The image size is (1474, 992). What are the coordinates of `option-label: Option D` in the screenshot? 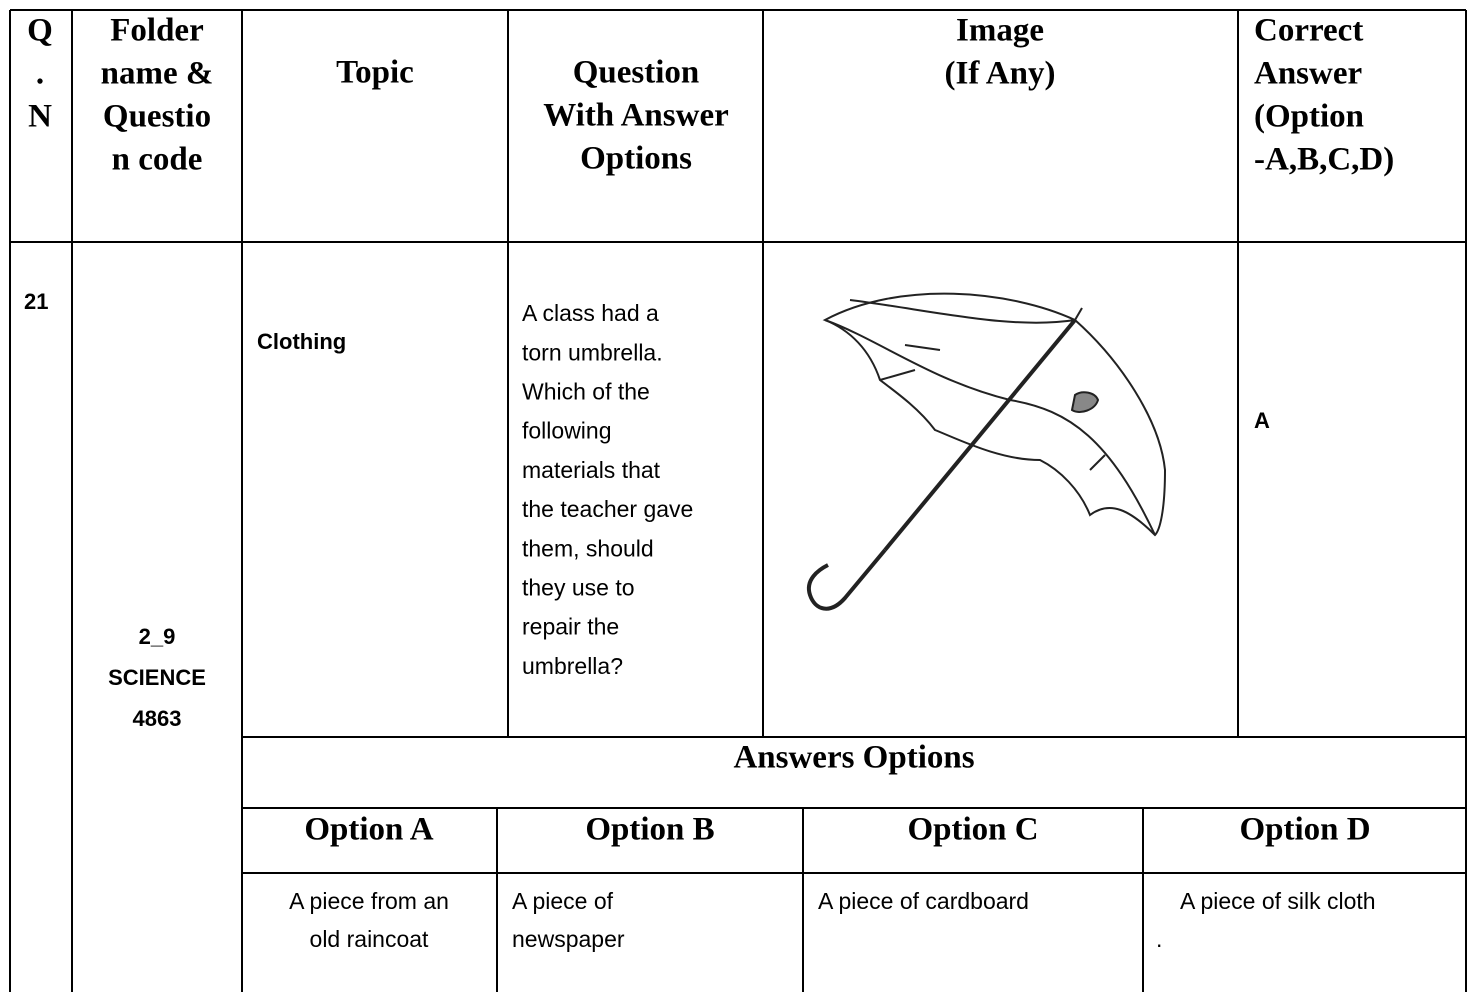 It's located at (1304, 830).